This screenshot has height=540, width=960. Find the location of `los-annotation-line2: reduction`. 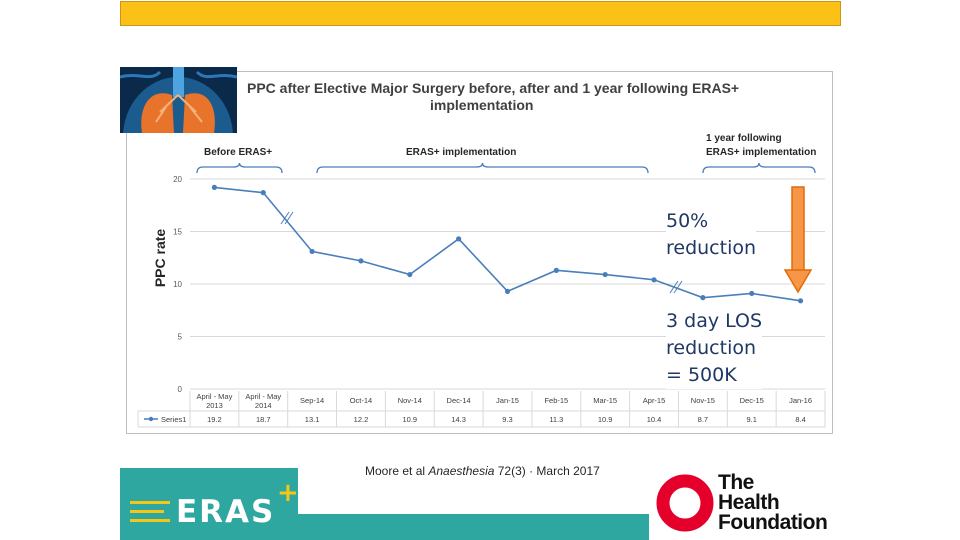

los-annotation-line2: reduction is located at coordinates (711, 348).